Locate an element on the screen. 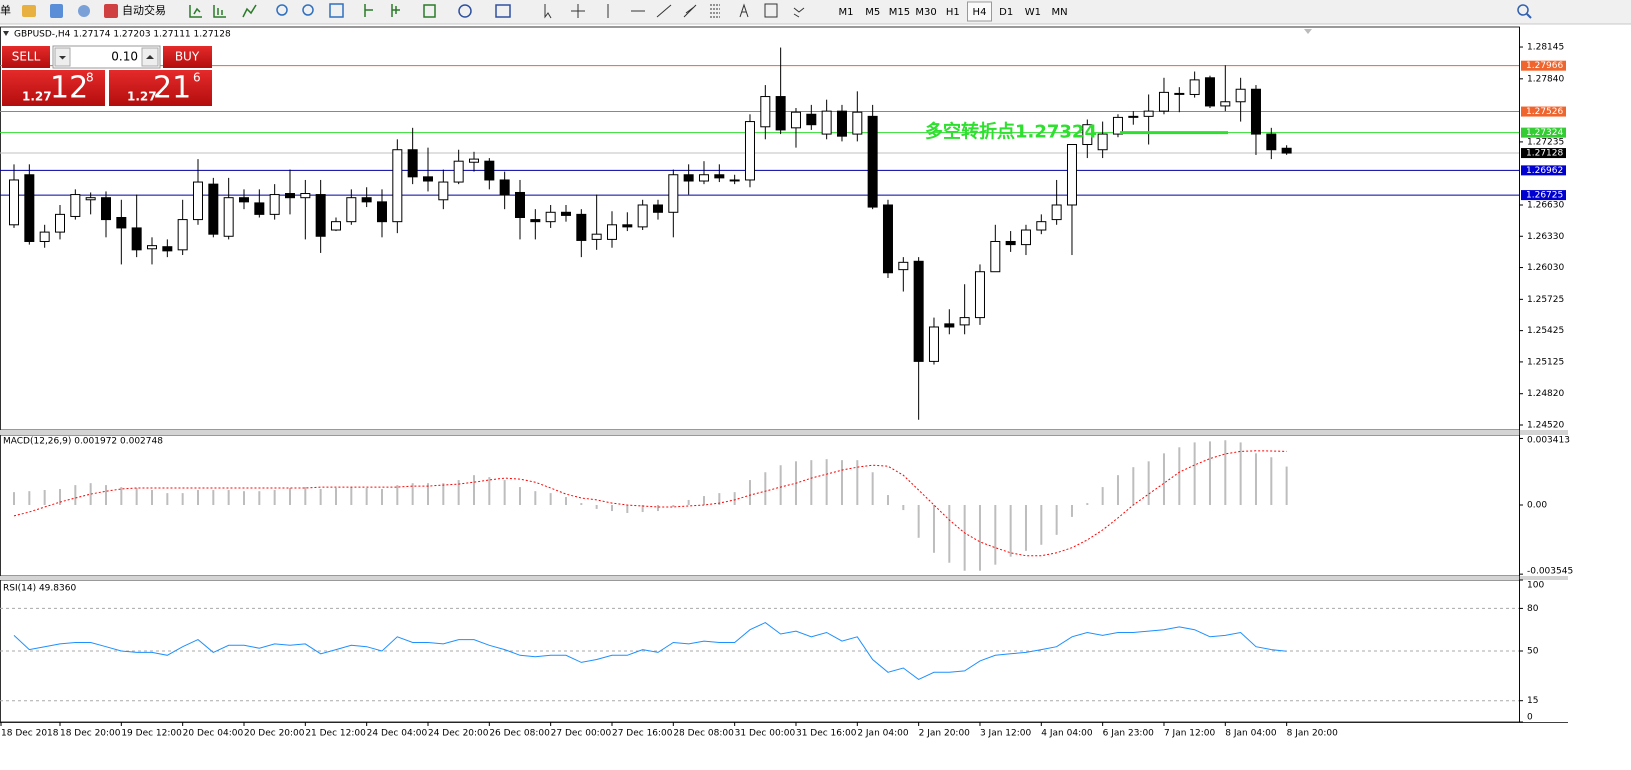  annotation: 多空转折点1.27324 is located at coordinates (1011, 132).